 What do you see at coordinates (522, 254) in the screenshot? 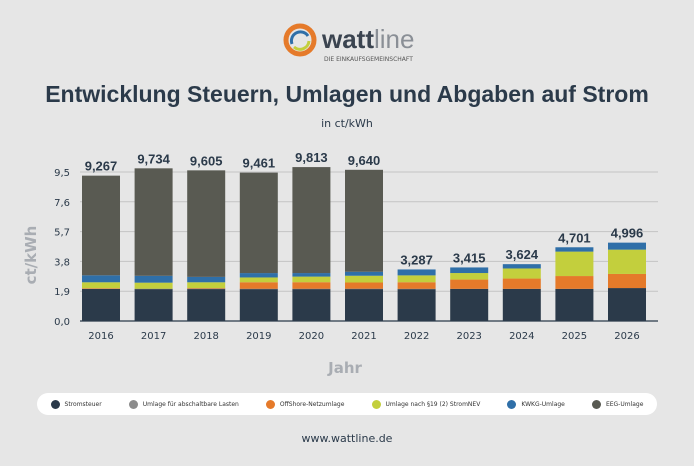
I see `total-label: 3,624` at bounding box center [522, 254].